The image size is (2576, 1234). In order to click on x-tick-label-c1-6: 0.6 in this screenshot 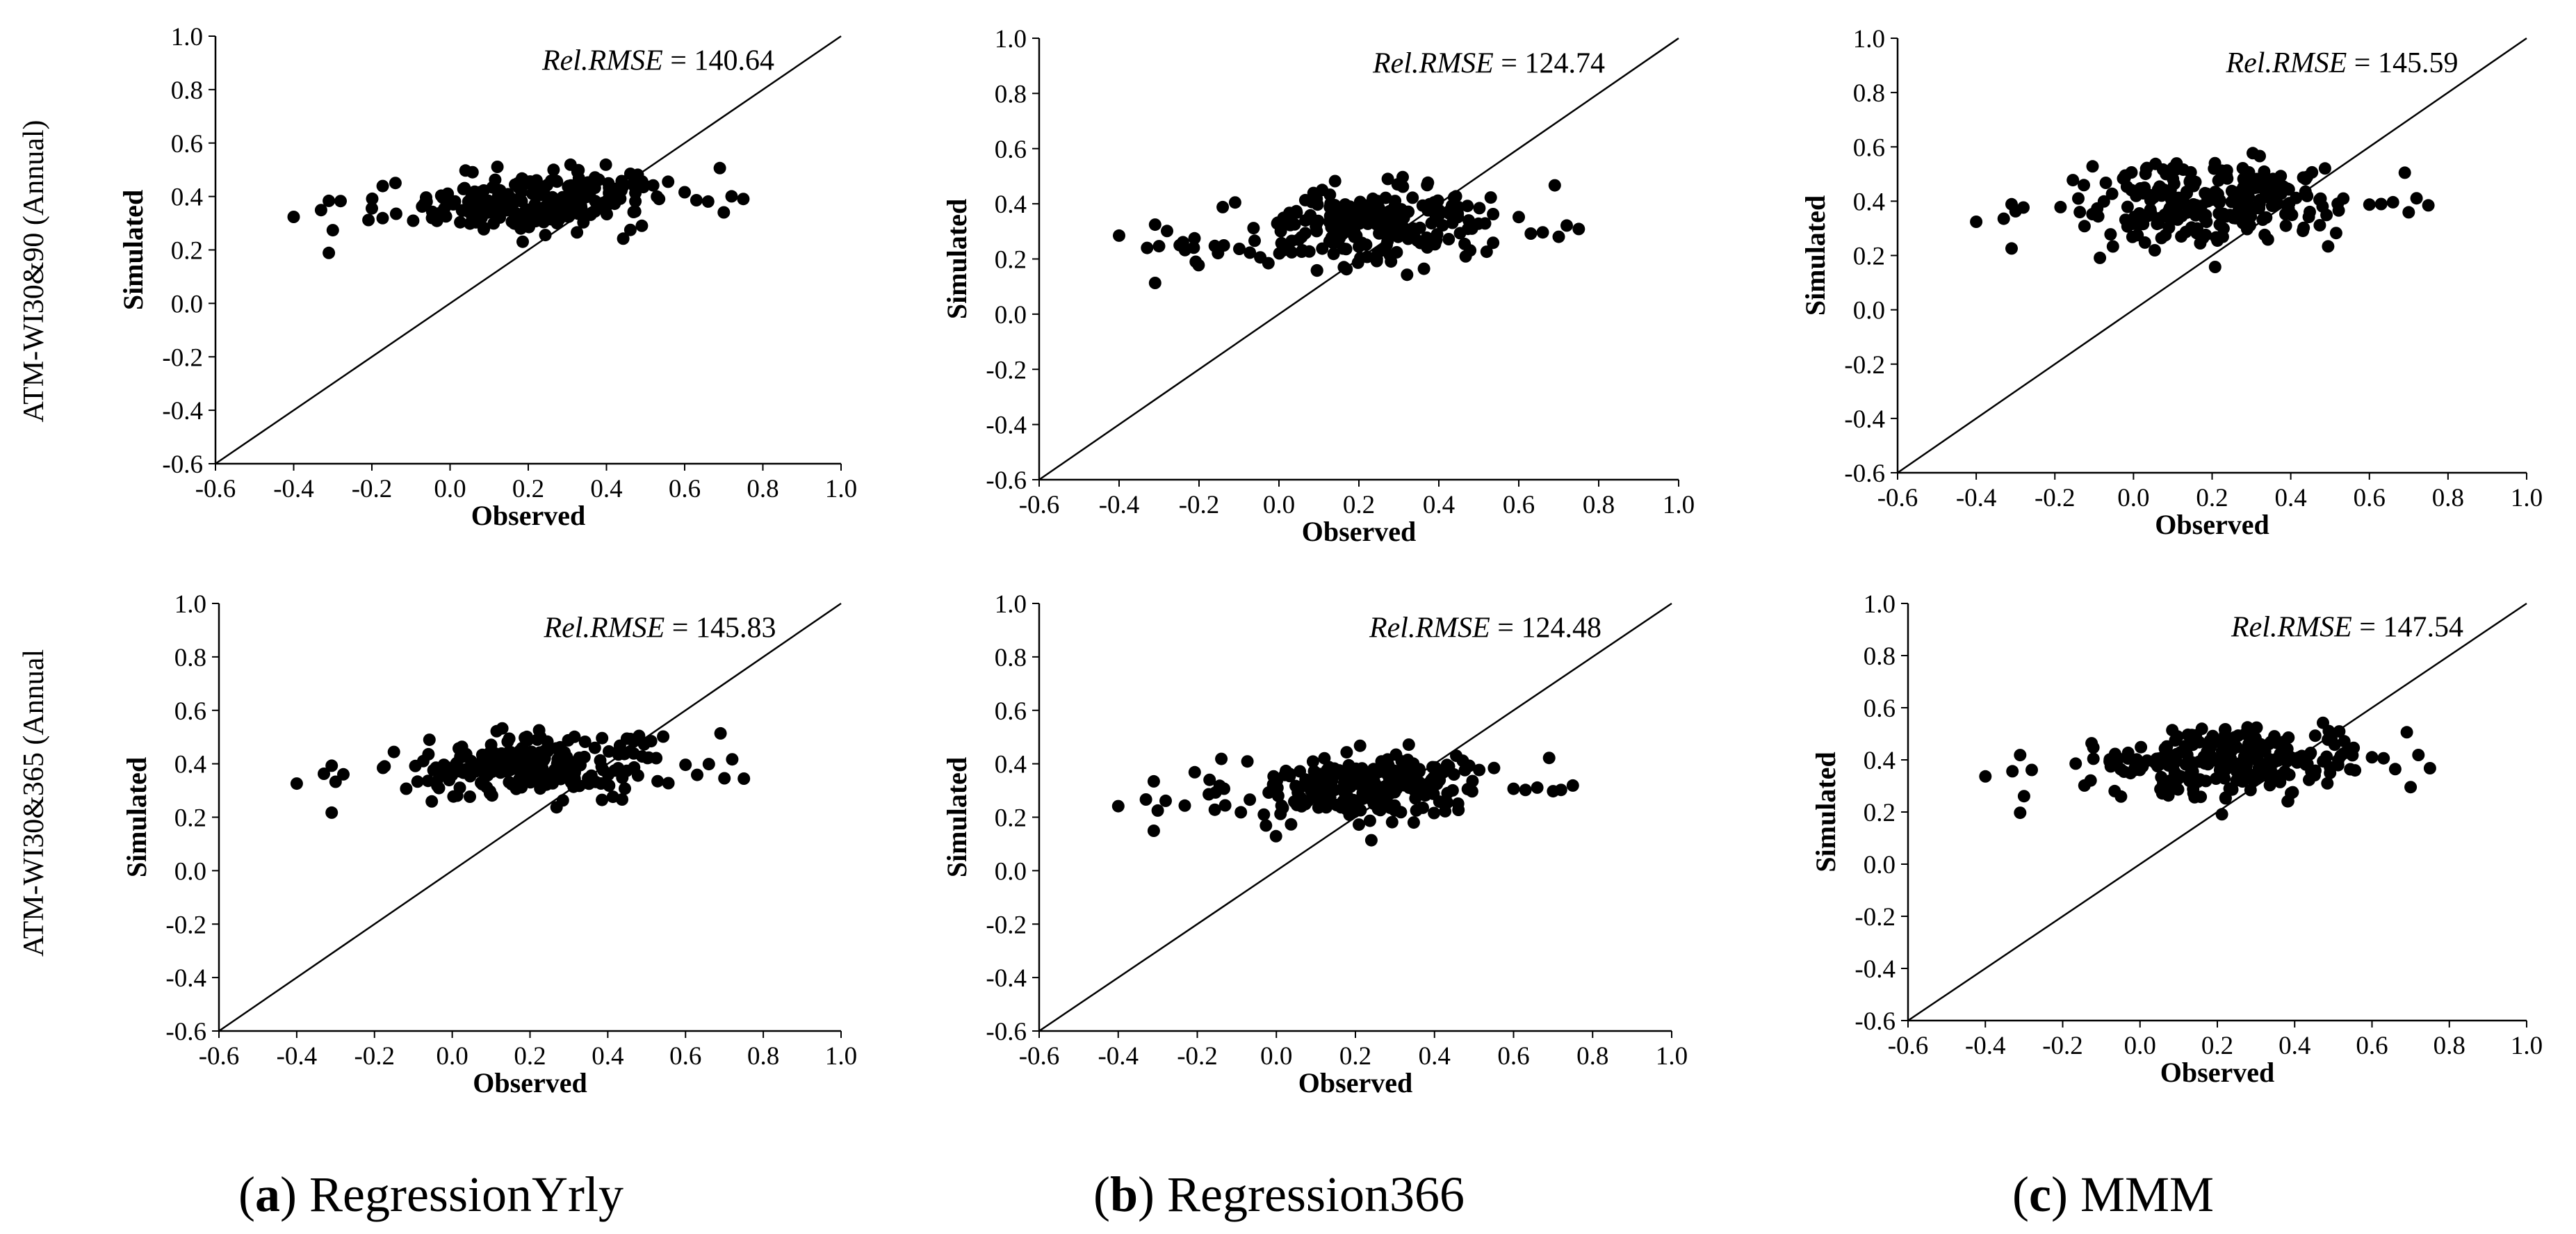, I will do `click(2370, 498)`.